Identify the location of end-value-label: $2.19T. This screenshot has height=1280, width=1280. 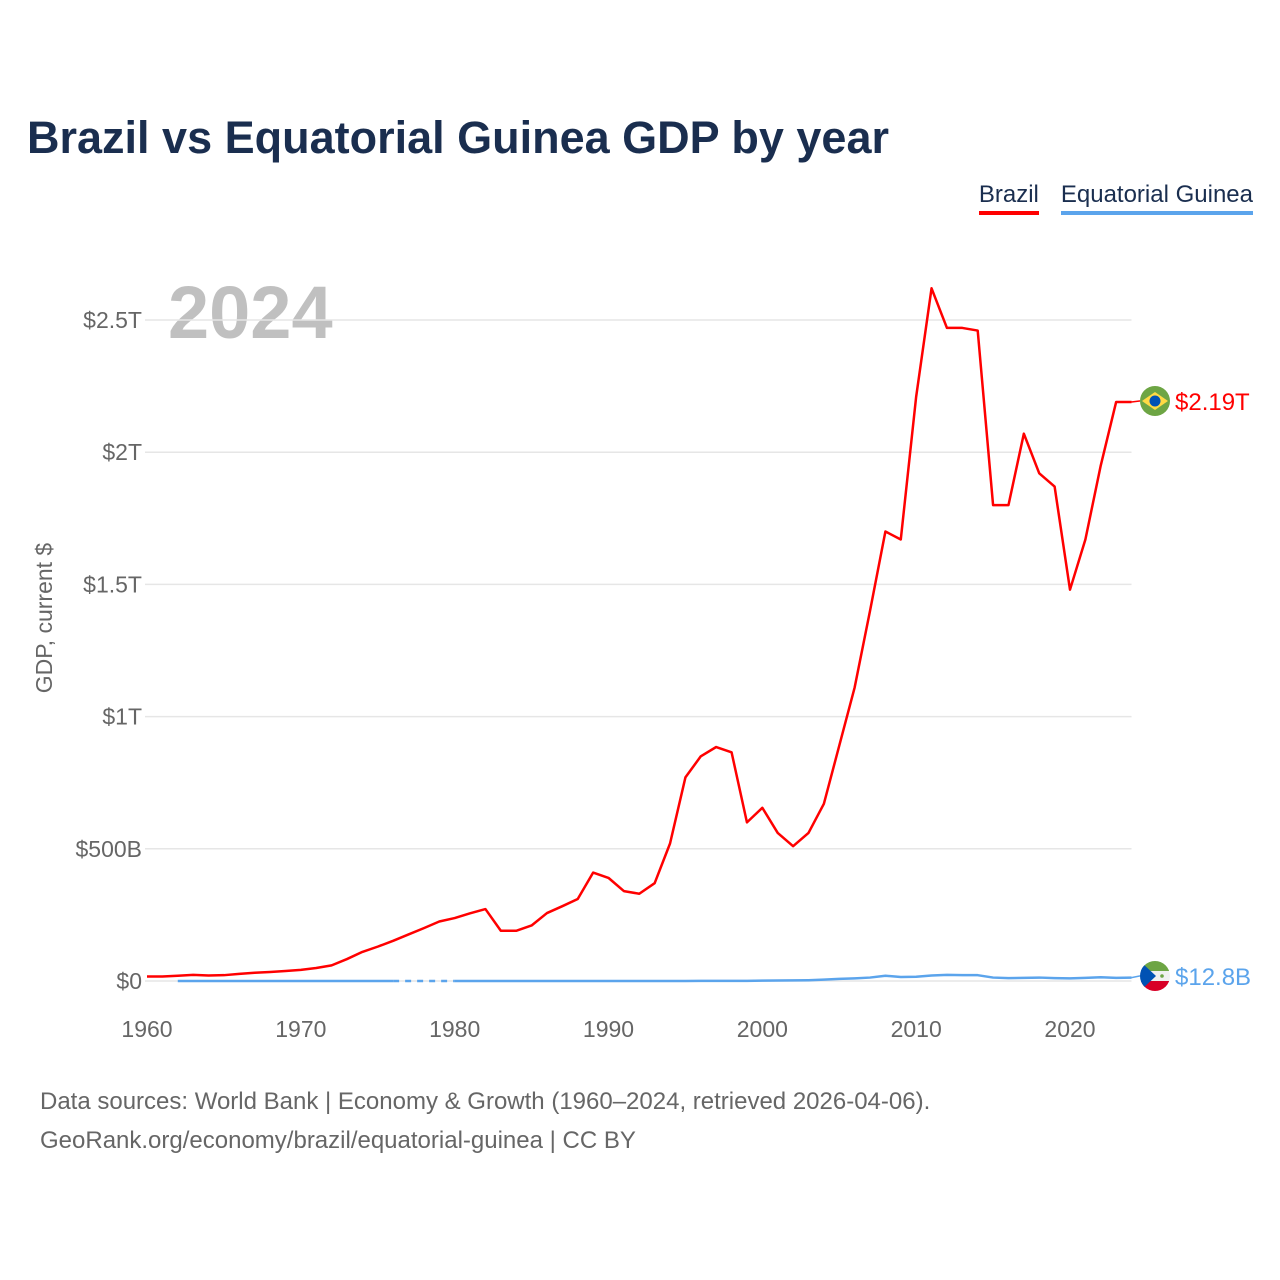
(1212, 402).